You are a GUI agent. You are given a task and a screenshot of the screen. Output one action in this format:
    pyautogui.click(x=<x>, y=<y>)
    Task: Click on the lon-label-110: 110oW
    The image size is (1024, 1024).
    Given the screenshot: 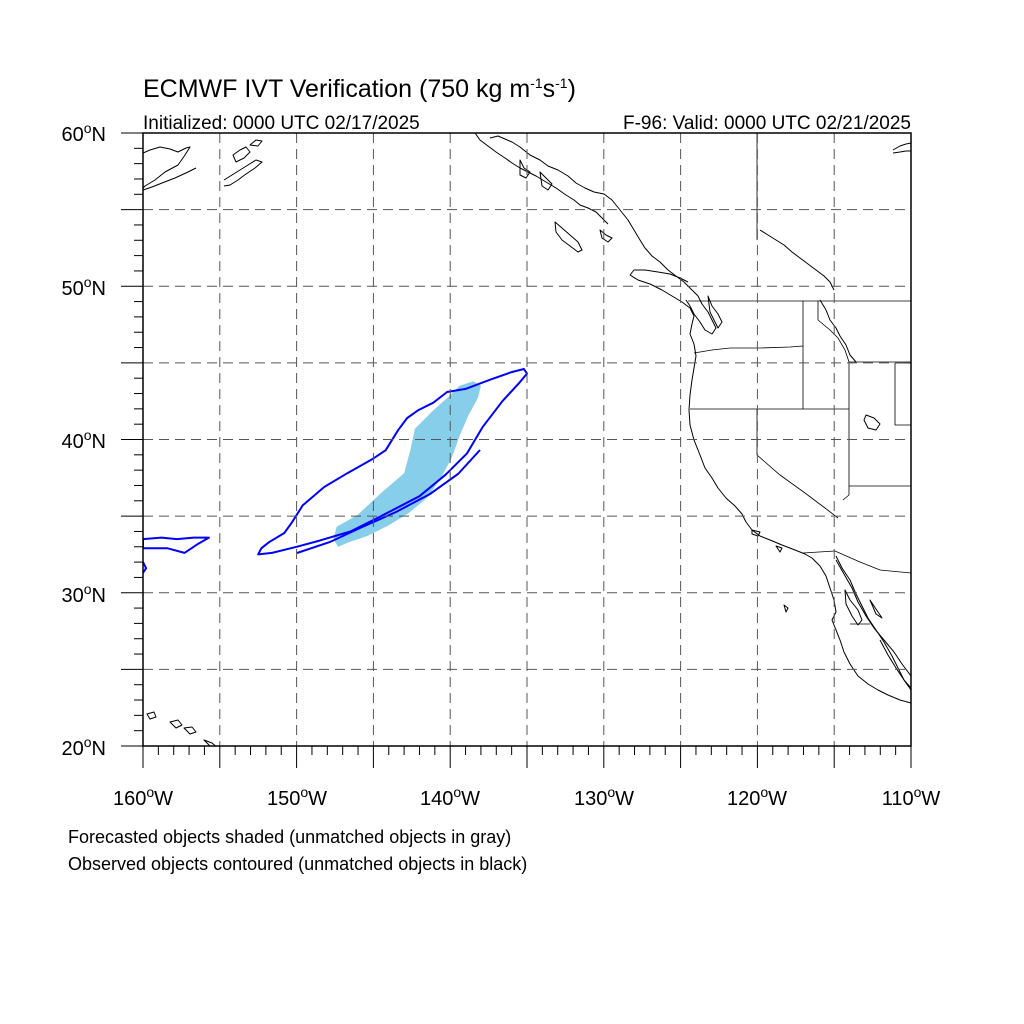 What is the action you would take?
    pyautogui.click(x=911, y=797)
    